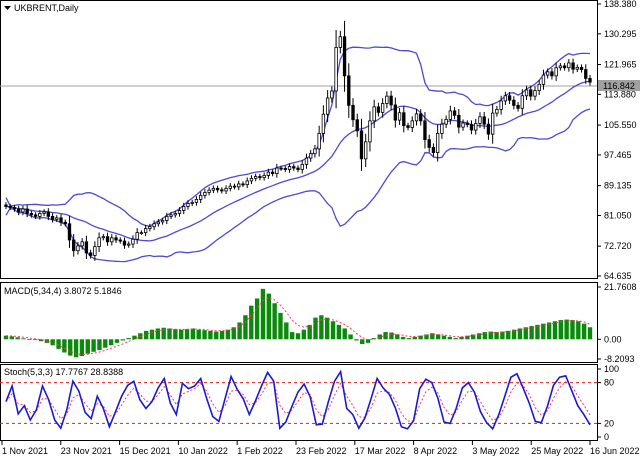 The width and height of the screenshot is (640, 458). I want to click on triangle-down-icon, so click(7, 8).